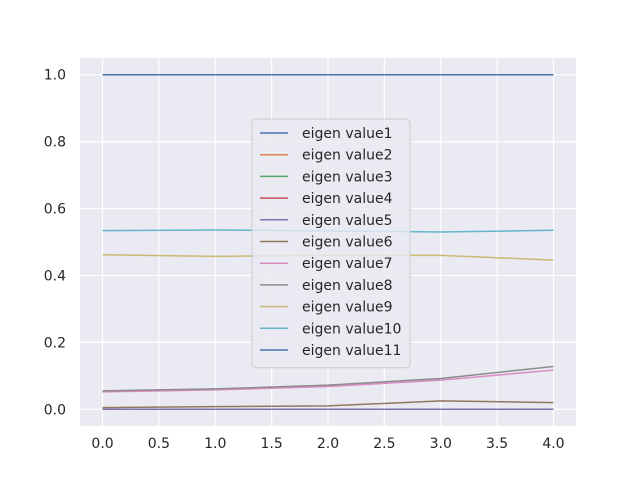  I want to click on legend-label-3: eigen value3, so click(347, 177).